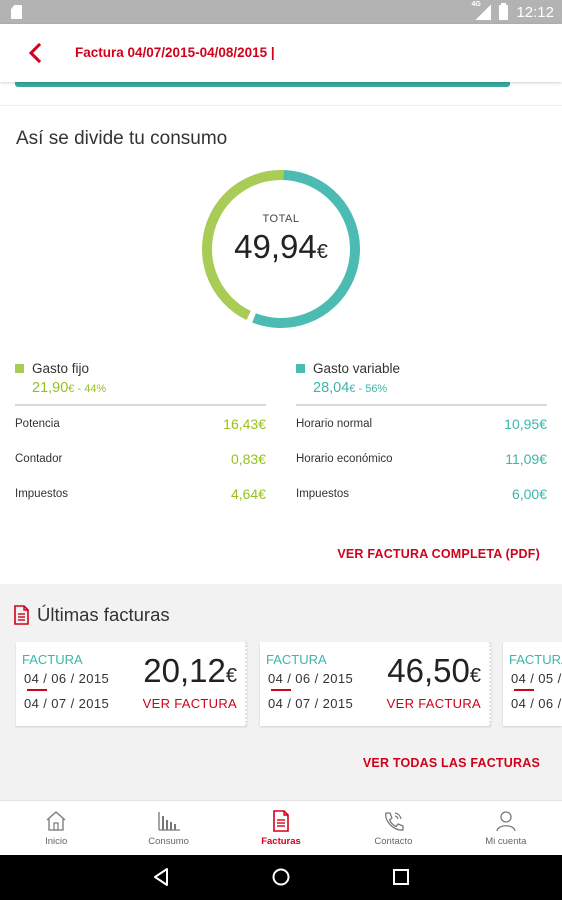  Describe the element at coordinates (71, 389) in the screenshot. I see `fixed-currency: €` at that location.